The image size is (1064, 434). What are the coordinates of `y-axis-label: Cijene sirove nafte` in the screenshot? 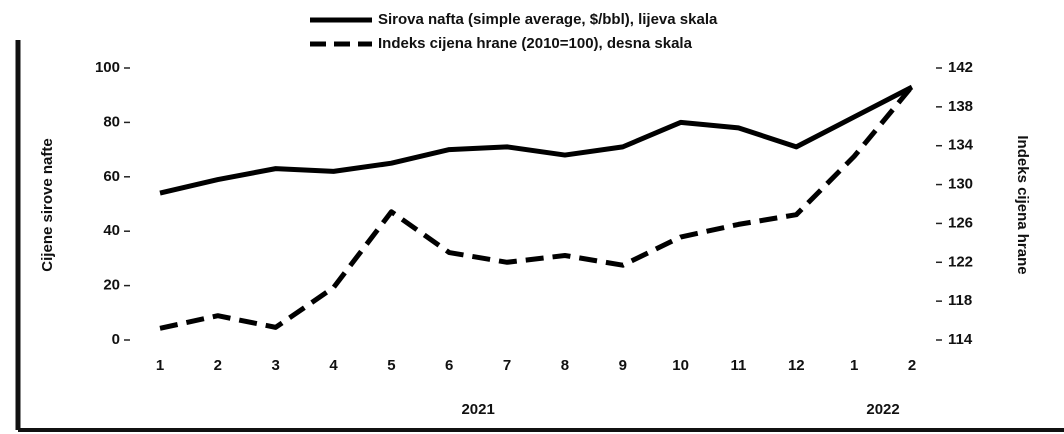 It's located at (47, 204).